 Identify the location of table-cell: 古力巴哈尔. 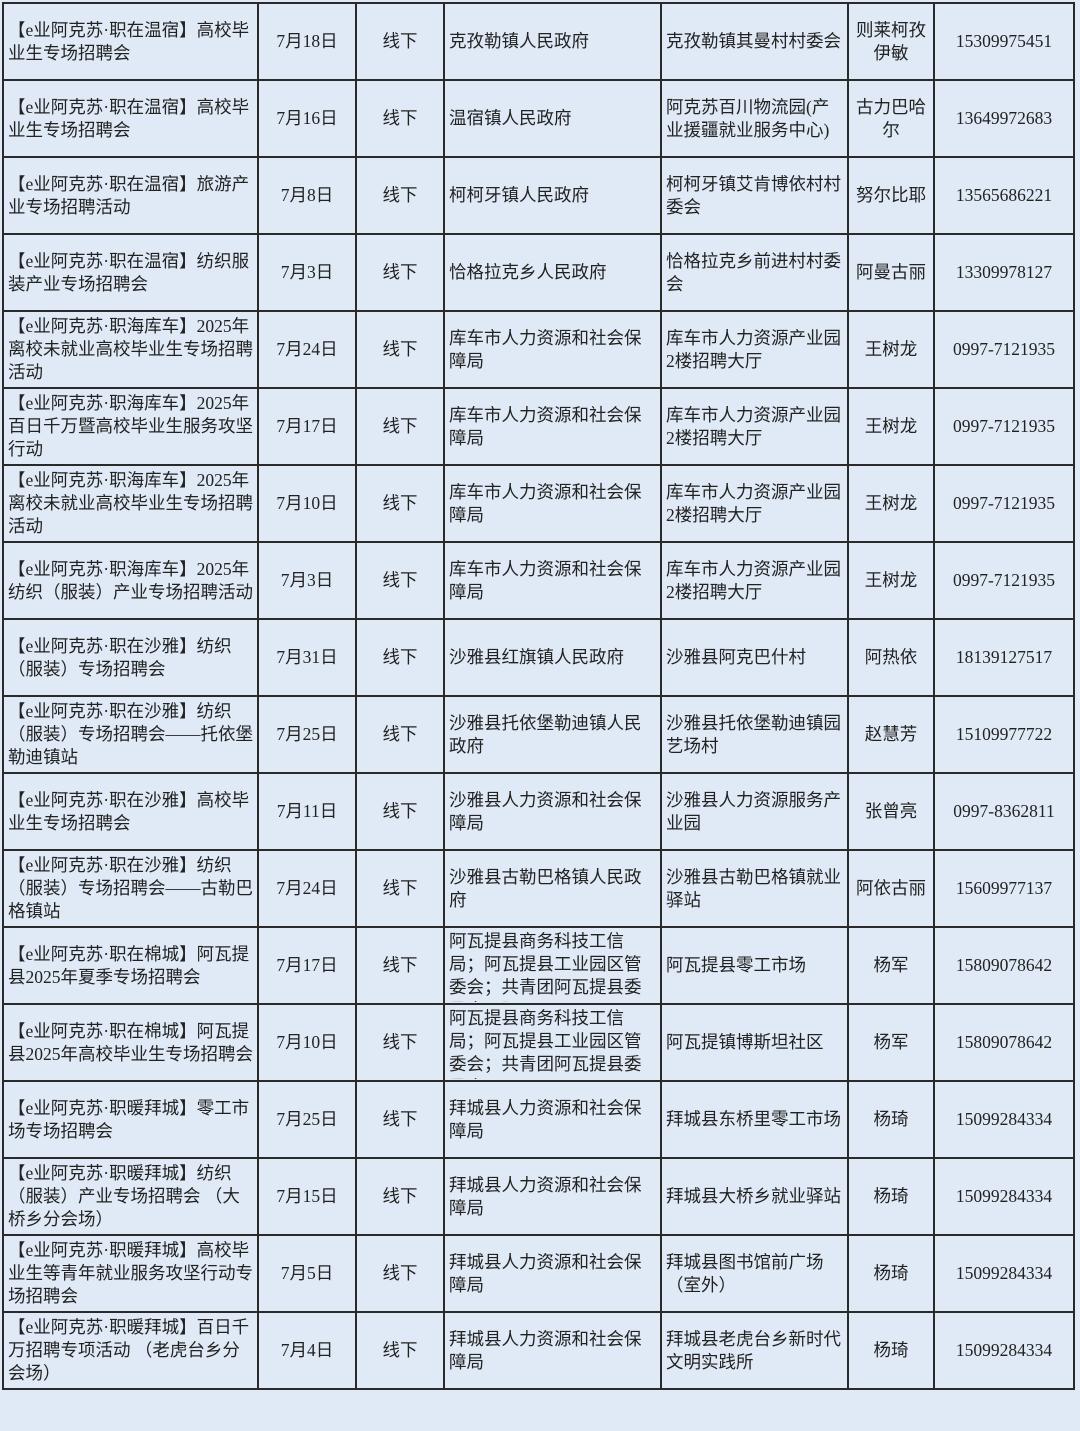
(891, 118).